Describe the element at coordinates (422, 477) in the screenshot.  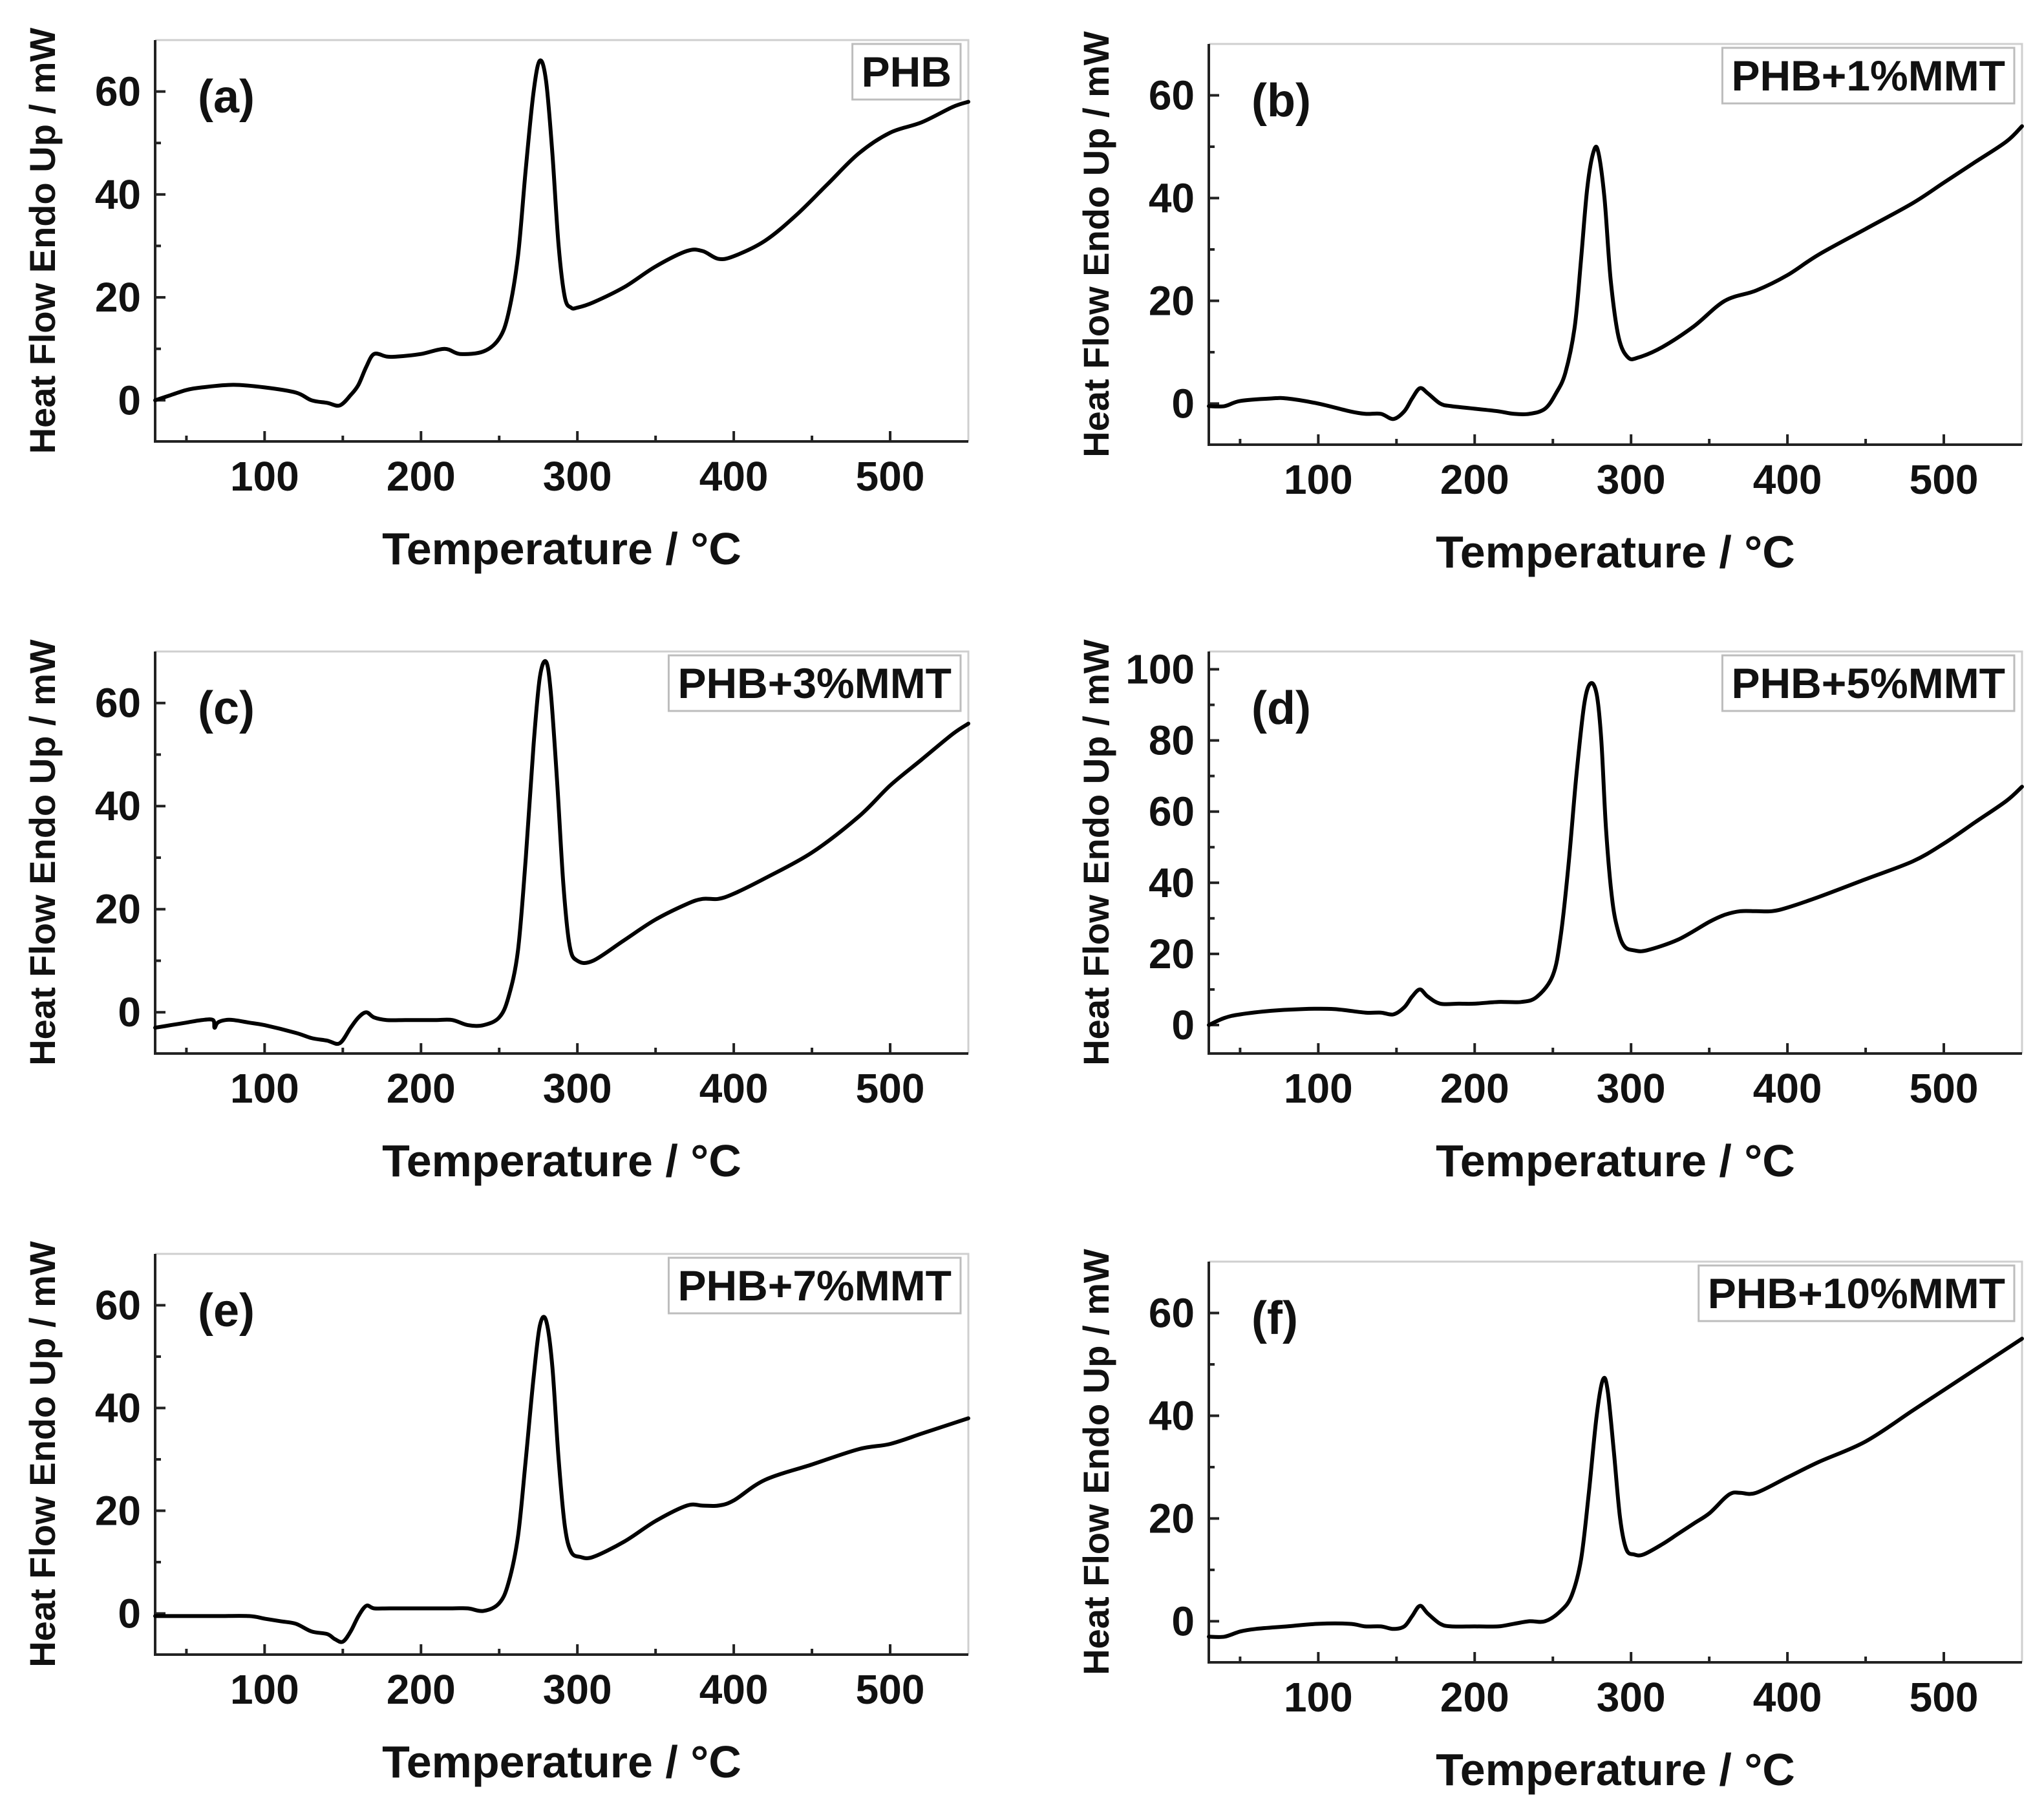
I see `panel-a-xtick-label: 200` at that location.